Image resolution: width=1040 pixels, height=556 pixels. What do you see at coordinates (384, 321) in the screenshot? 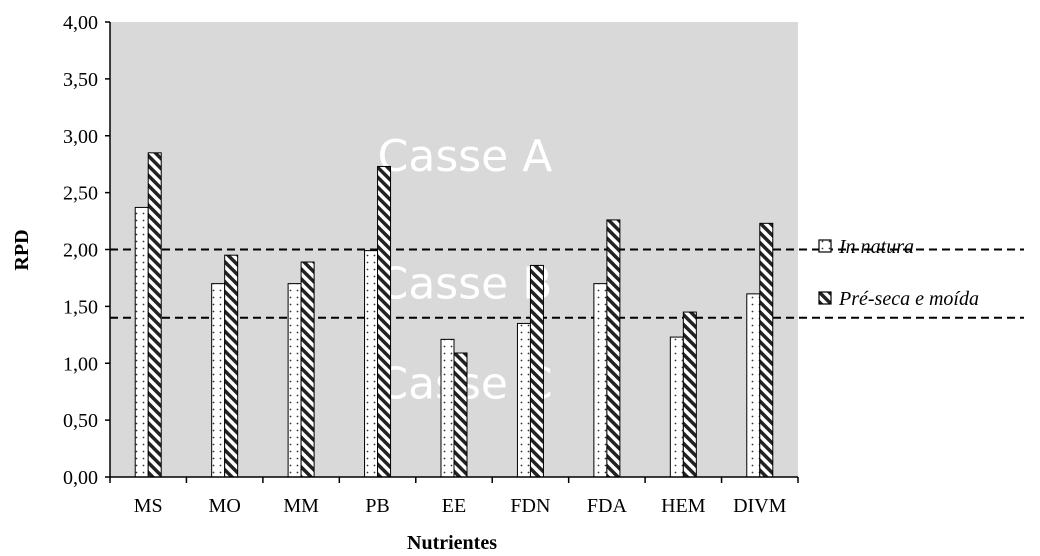
I see `bar-pb-pre-seca` at bounding box center [384, 321].